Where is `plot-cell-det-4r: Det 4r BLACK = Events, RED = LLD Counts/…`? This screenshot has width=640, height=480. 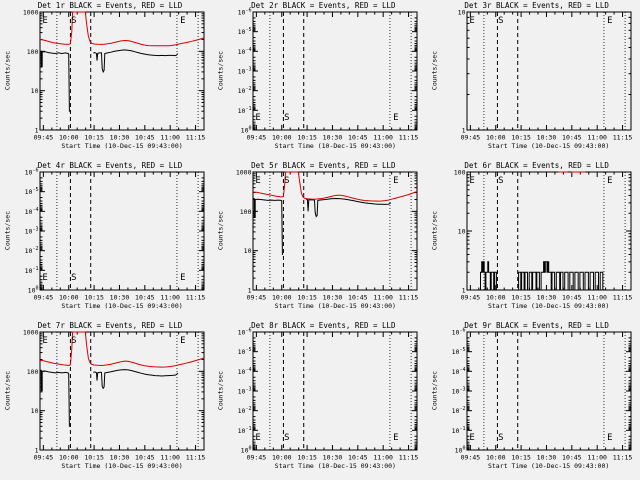
plot-cell-det-4r: Det 4r BLACK = Events, RED = LLD Counts/… is located at coordinates (106, 240).